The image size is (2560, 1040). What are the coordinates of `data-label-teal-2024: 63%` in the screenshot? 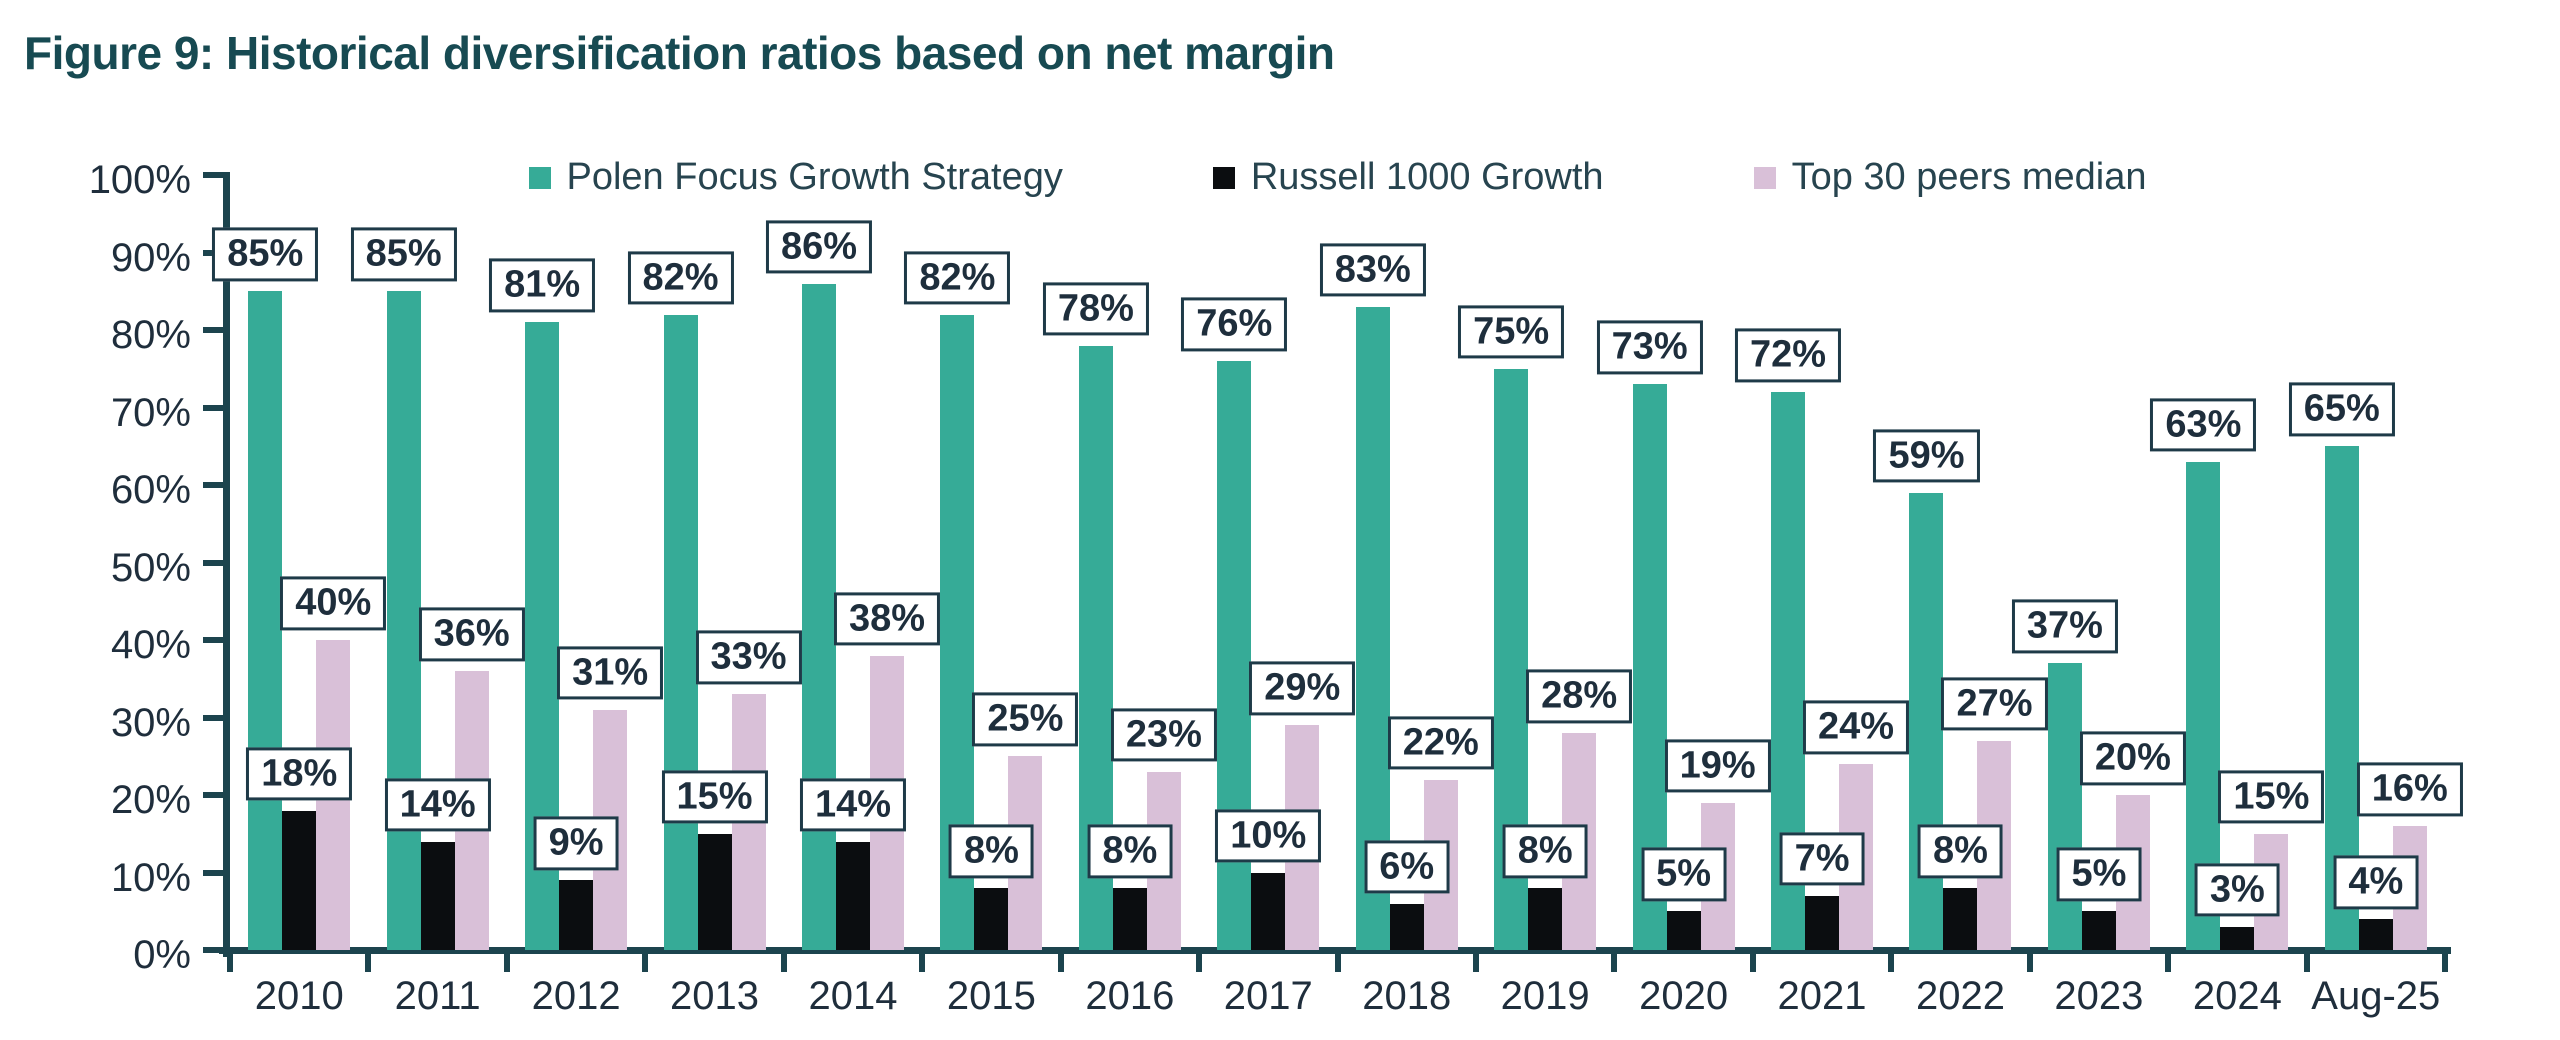 It's located at (2203, 425).